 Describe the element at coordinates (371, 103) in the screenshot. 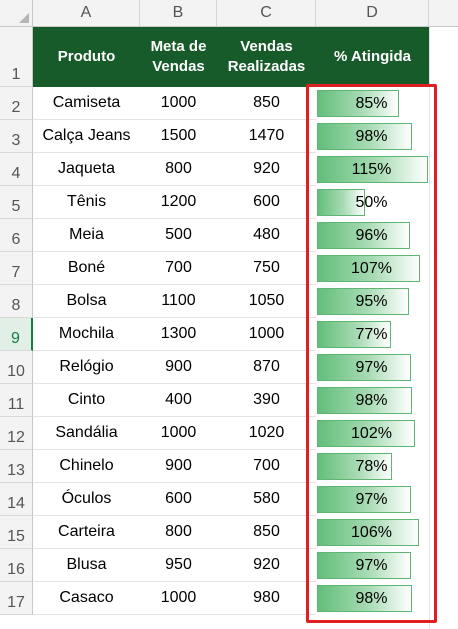

I see `cell-pct-atingida: 85%` at that location.